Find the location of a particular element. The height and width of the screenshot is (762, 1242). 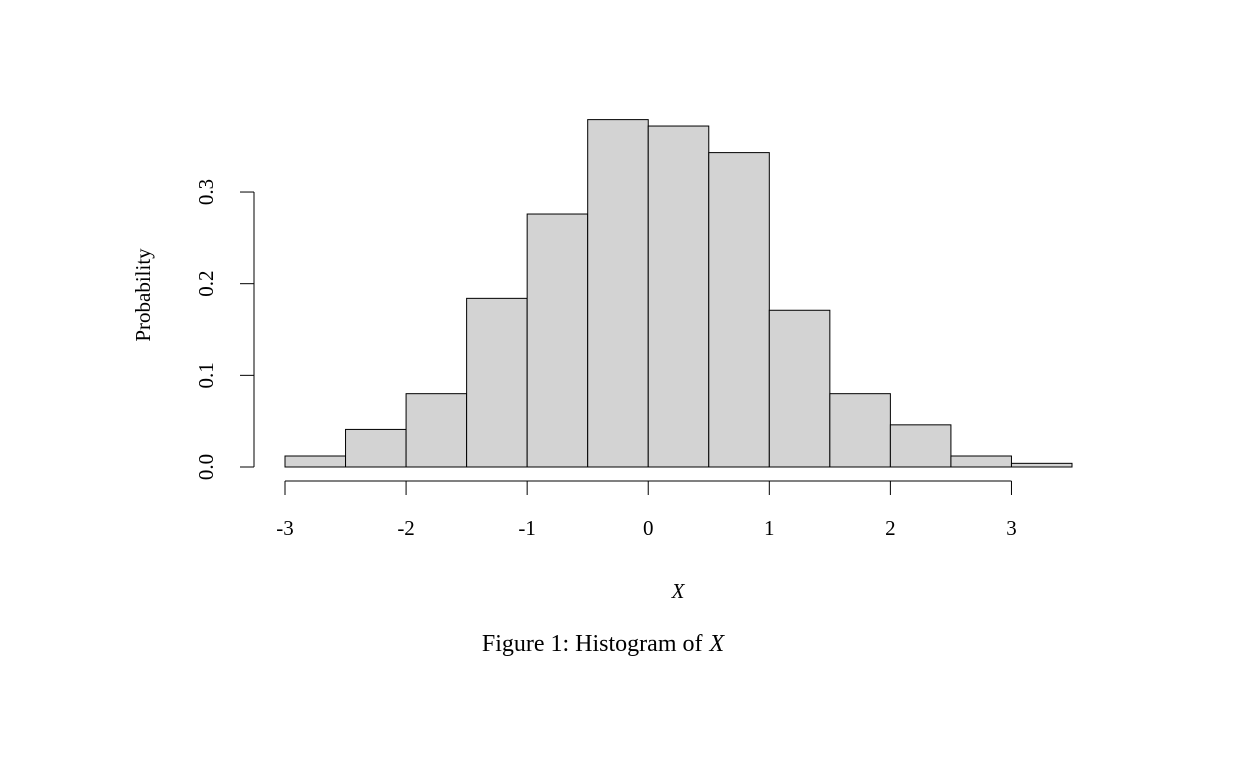

y-tick-label: 0.2 is located at coordinates (206, 284).